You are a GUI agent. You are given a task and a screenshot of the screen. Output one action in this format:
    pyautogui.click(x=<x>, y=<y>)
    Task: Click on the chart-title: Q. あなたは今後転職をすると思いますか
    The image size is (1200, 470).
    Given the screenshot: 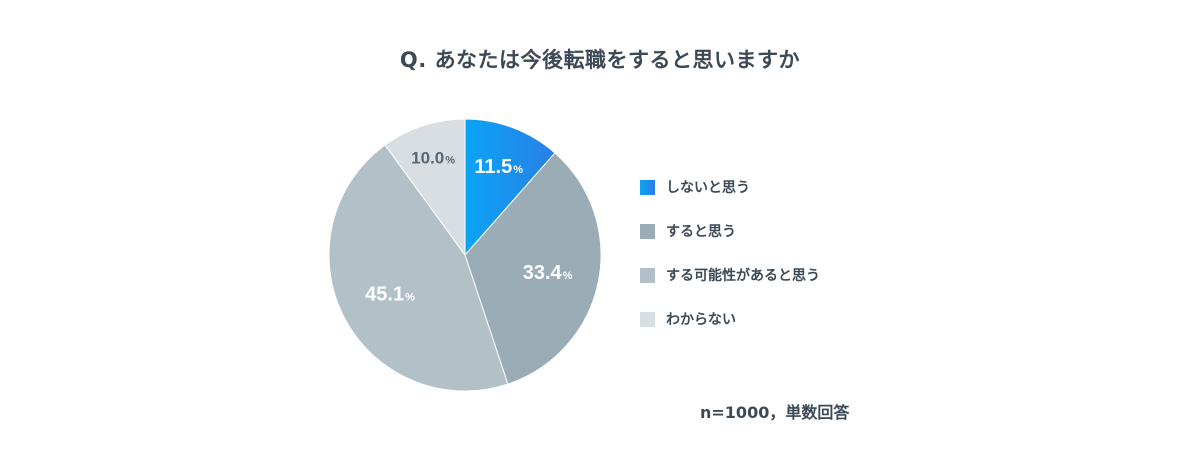 What is the action you would take?
    pyautogui.click(x=600, y=60)
    